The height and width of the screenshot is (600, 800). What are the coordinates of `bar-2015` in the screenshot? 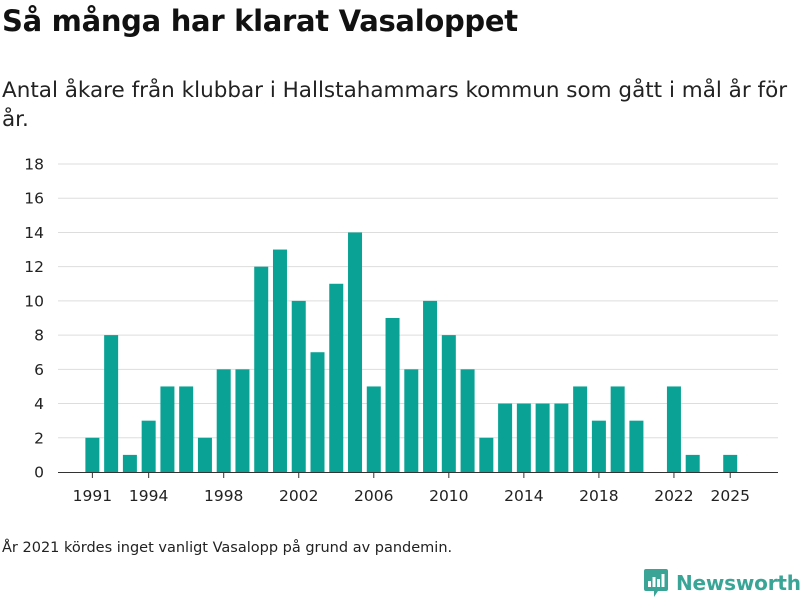 It's located at (542, 437).